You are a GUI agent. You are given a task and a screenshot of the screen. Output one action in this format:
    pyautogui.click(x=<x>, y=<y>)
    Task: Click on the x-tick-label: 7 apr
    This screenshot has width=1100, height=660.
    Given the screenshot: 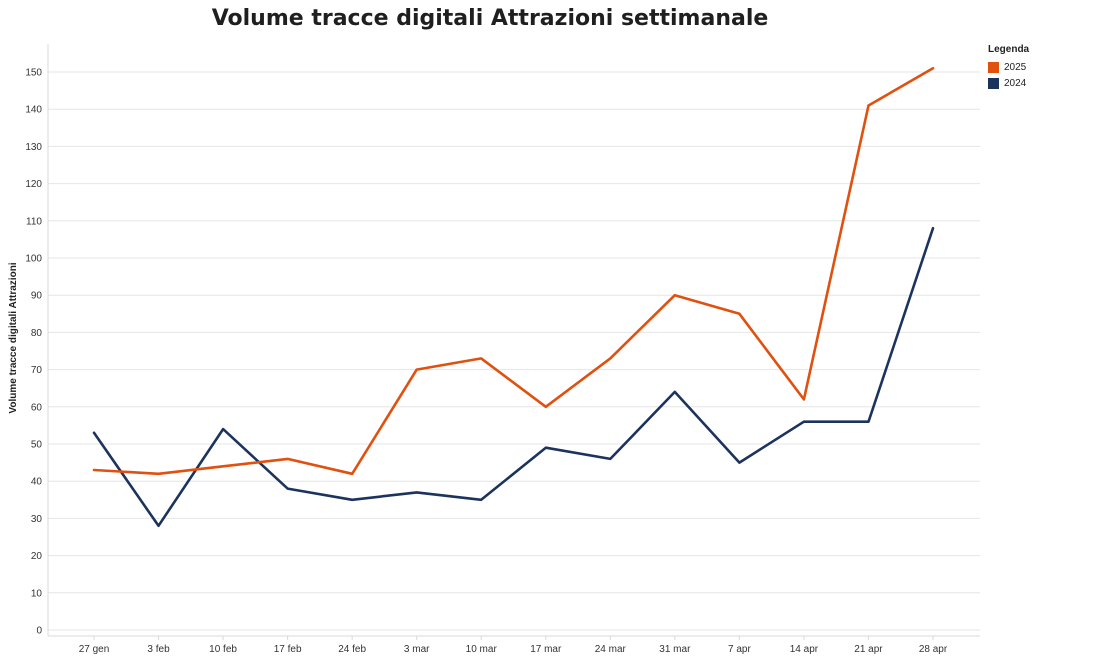 What is the action you would take?
    pyautogui.click(x=739, y=649)
    